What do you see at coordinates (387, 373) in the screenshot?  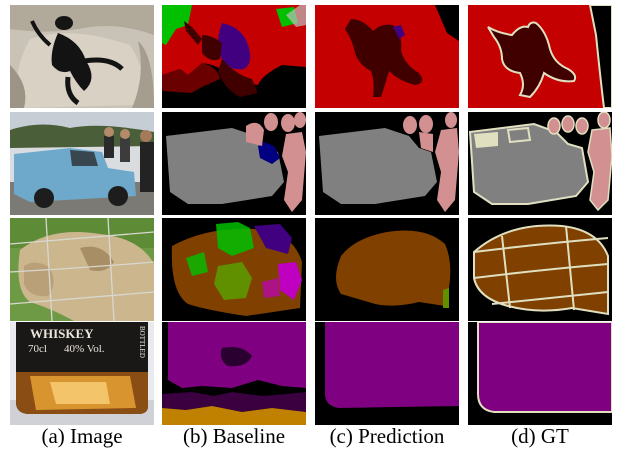 I see `row4-prediction-segmentation` at bounding box center [387, 373].